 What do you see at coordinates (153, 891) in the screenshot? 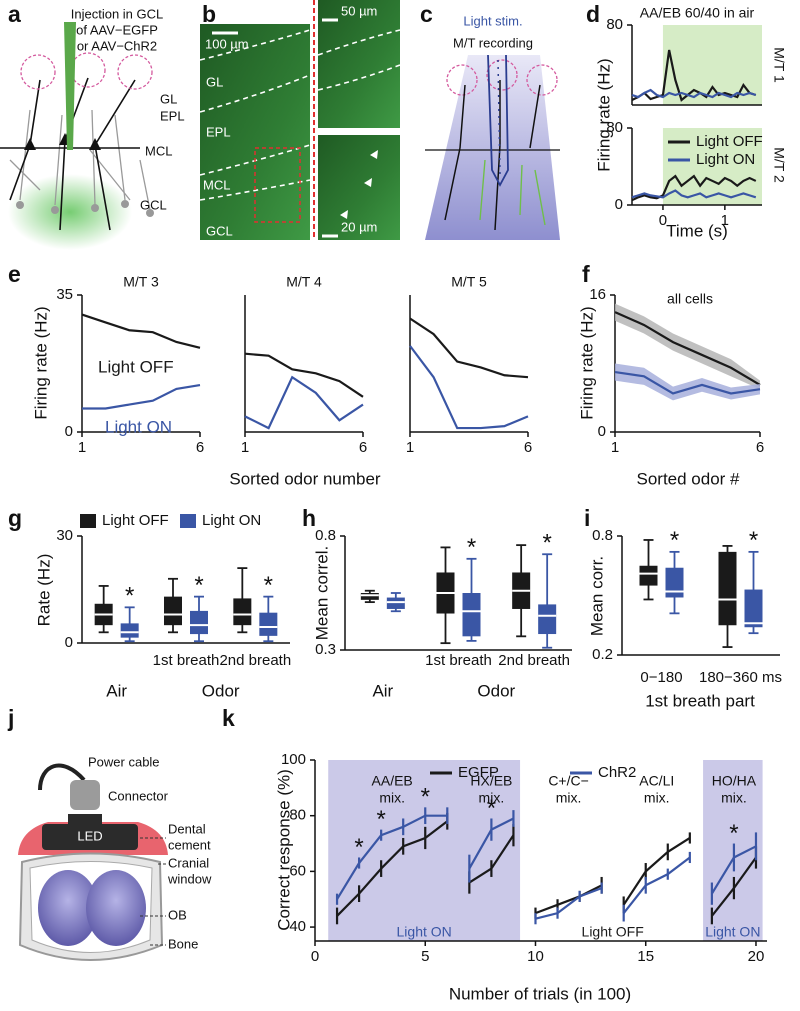
I see `leader-lines` at bounding box center [153, 891].